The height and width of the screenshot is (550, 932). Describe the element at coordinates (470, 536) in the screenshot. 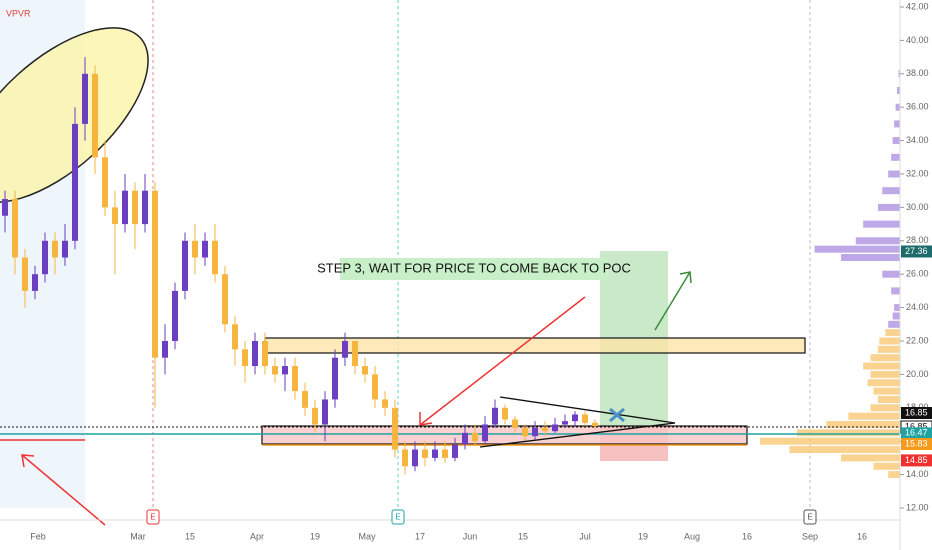

I see `x-tick-label: Jun` at that location.